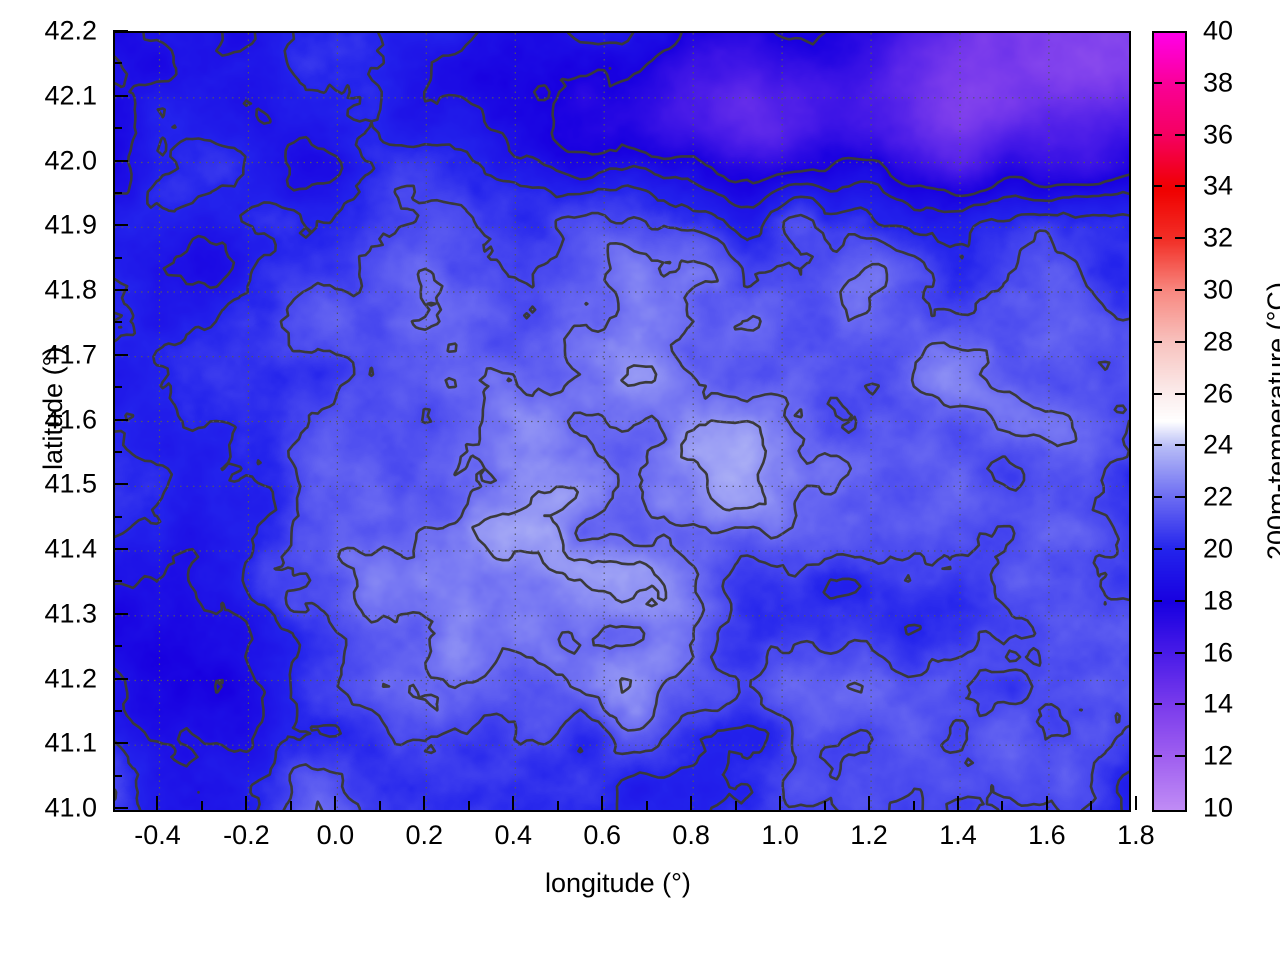 The image size is (1280, 960). Describe the element at coordinates (1271, 421) in the screenshot. I see `colorbar-title: 200m-temperature (°C)` at that location.